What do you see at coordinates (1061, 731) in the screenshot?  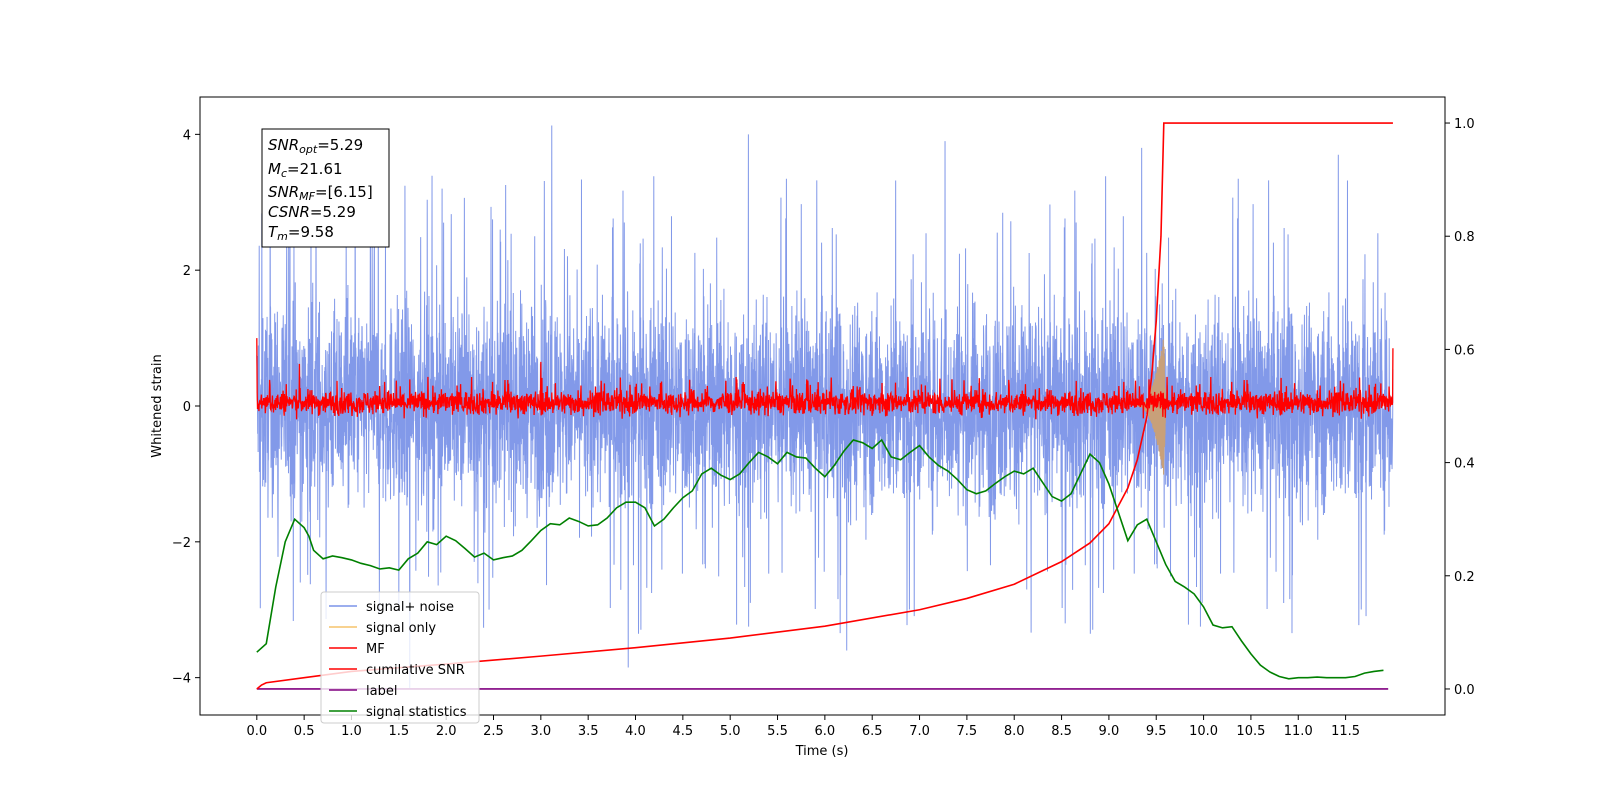 I see `x-tick-label: 8.5` at bounding box center [1061, 731].